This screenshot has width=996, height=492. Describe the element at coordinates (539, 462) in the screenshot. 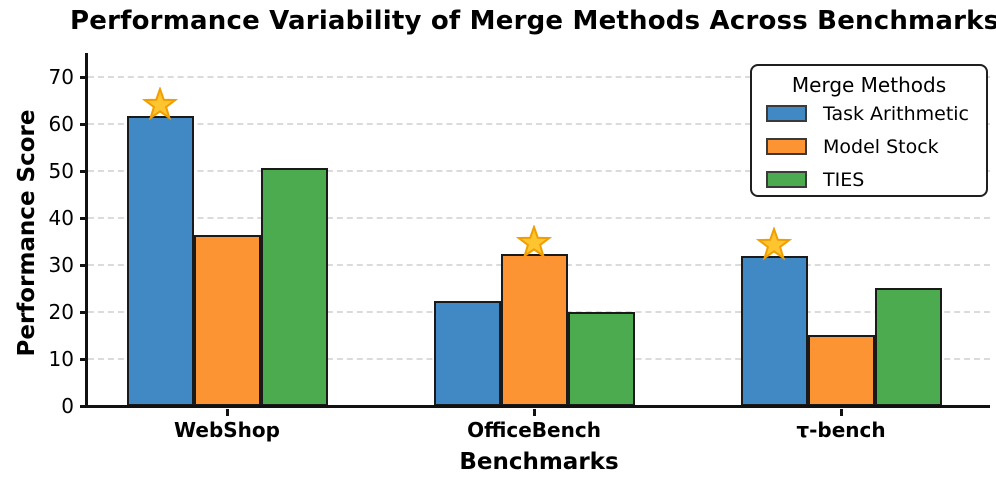

I see `x-axis-label: Benchmarks` at that location.